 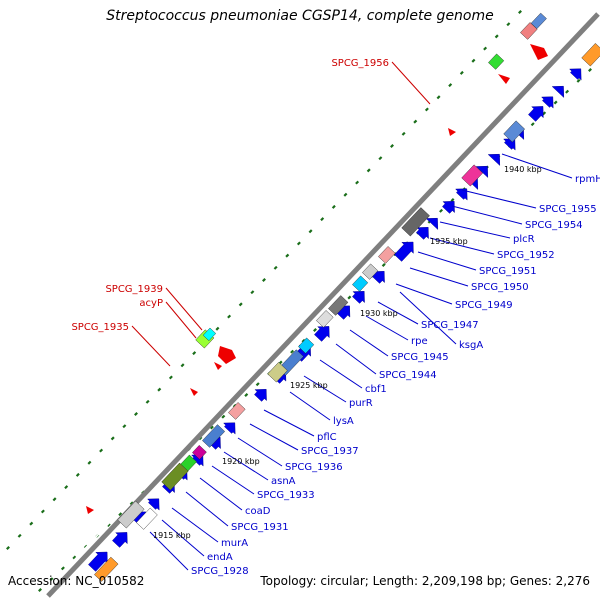 What do you see at coordinates (151, 303) in the screenshot?
I see `gene-label-red: acyP` at bounding box center [151, 303].